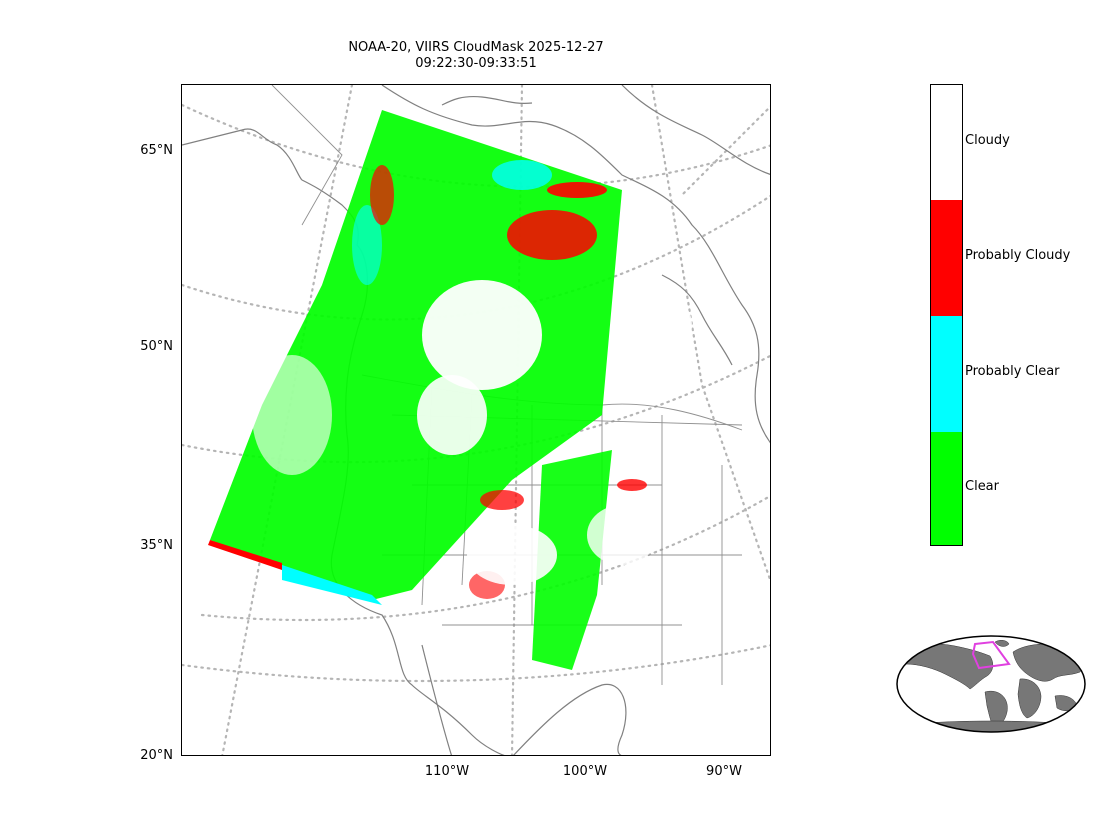 The width and height of the screenshot is (1120, 840). What do you see at coordinates (156, 150) in the screenshot?
I see `lat-label-65: 65°N` at bounding box center [156, 150].